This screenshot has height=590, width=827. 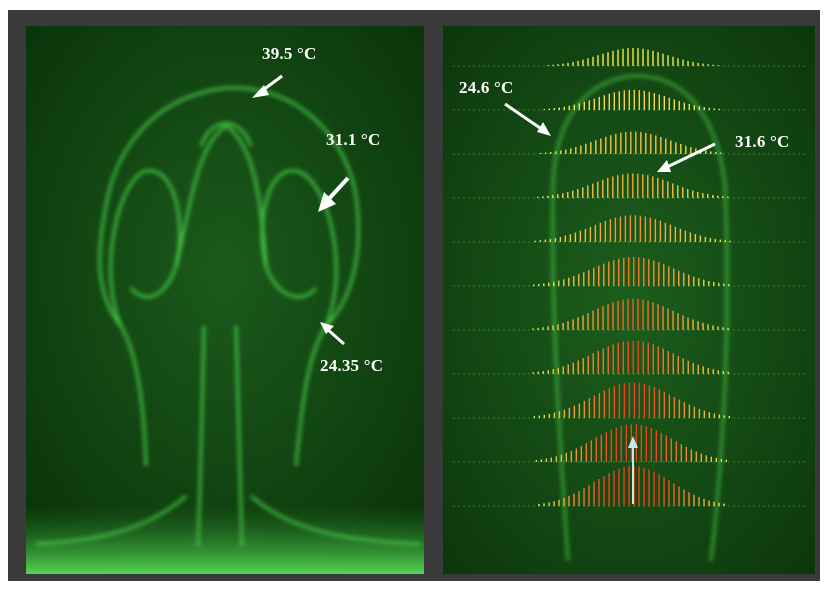 What do you see at coordinates (289, 53) in the screenshot?
I see `label-39-5c: 39.5 °C` at bounding box center [289, 53].